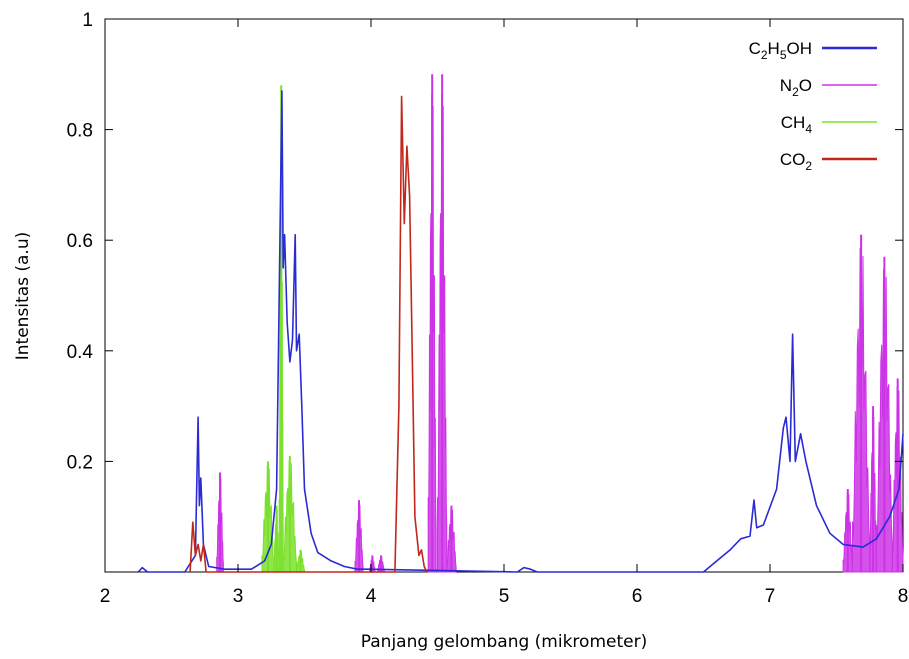 The image size is (909, 659). I want to click on x-axis-title: Panjang gelombang (mikrometer), so click(504, 642).